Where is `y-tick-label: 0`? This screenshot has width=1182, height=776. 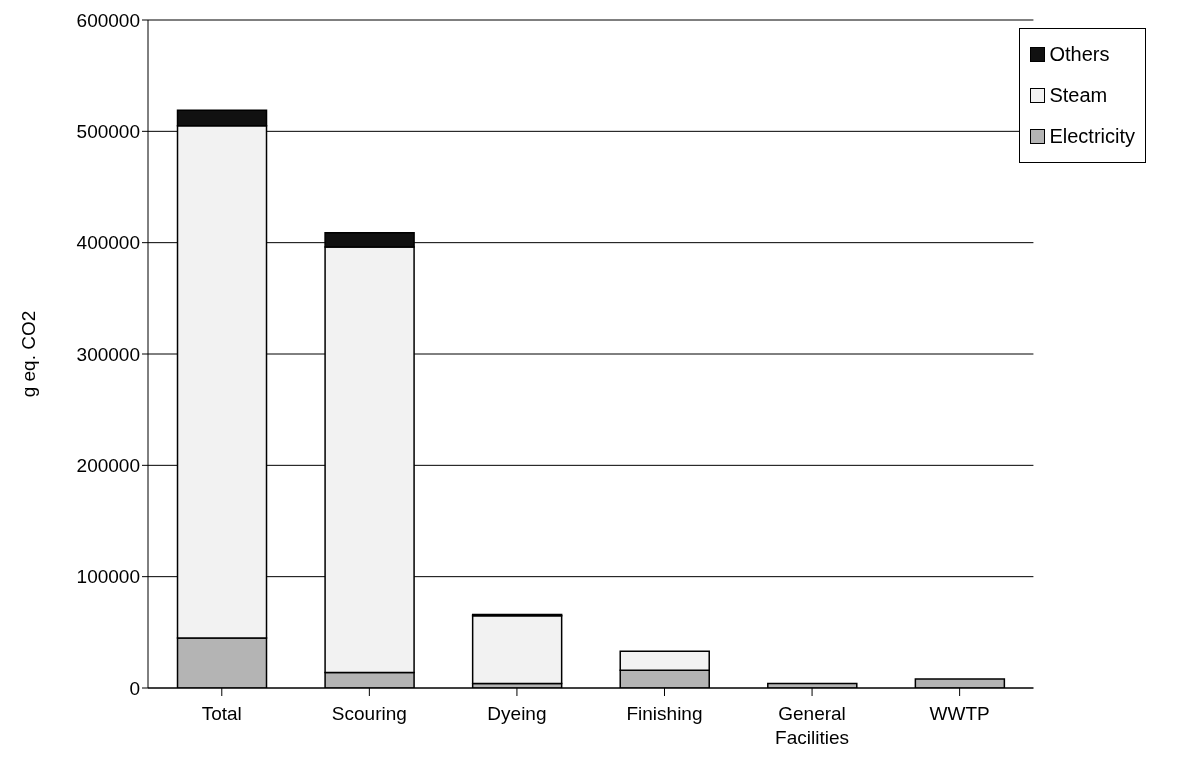 y-tick-label: 0 is located at coordinates (134, 688).